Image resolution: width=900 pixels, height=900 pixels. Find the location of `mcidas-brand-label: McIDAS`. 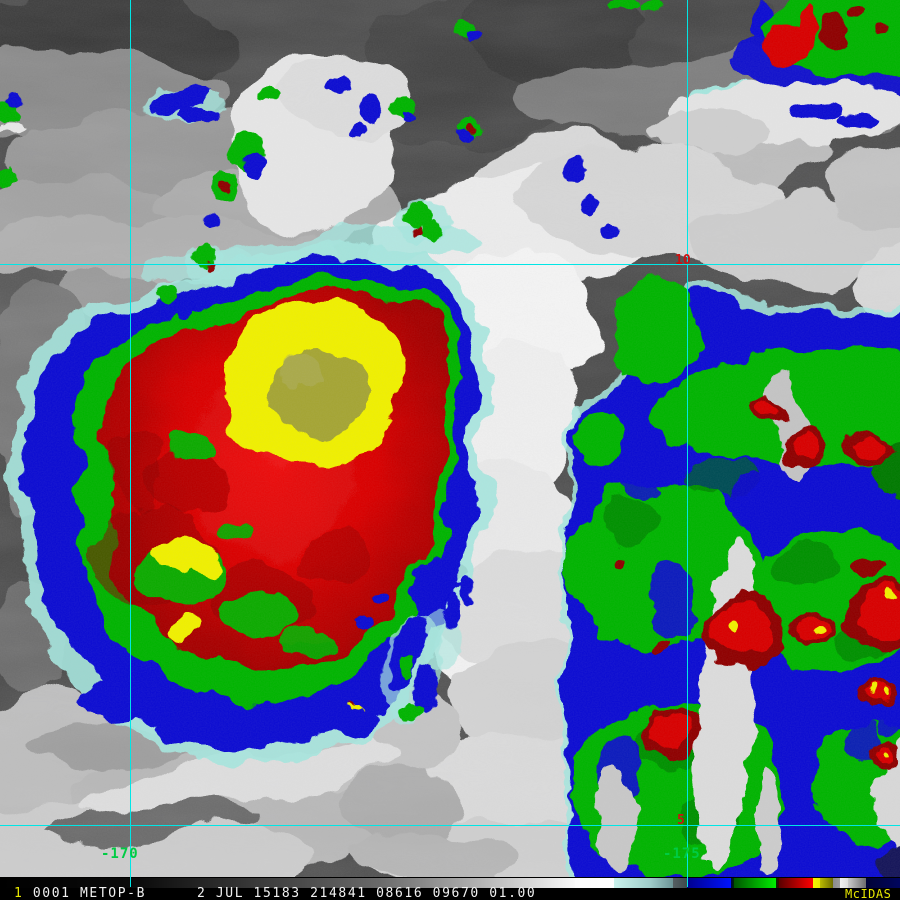

mcidas-brand-label: McIDAS is located at coordinates (868, 893).